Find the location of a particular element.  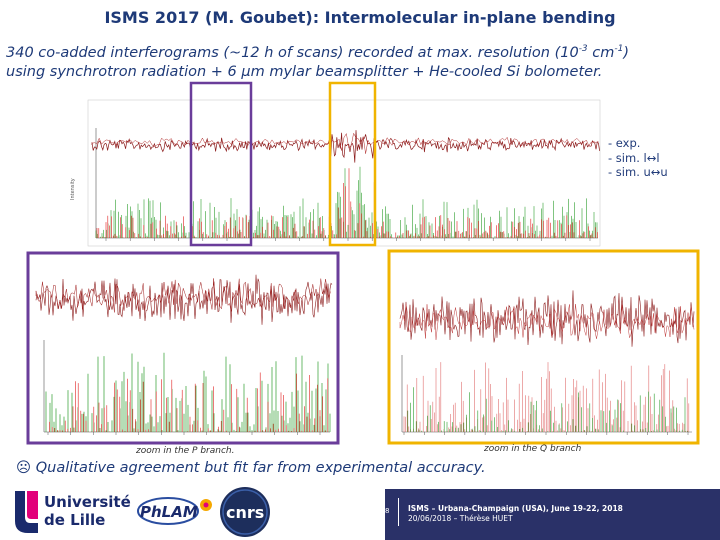

q-exp-trace is located at coordinates (547, 318).